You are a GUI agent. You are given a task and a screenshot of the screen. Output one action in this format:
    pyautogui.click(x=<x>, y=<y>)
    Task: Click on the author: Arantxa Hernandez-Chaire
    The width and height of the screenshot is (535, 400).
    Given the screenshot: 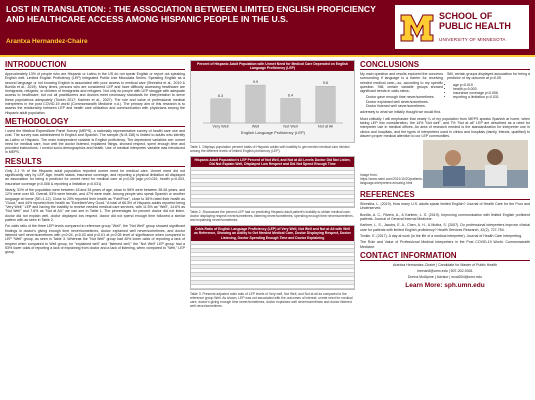 What is the action you would take?
    pyautogui.click(x=47, y=41)
    